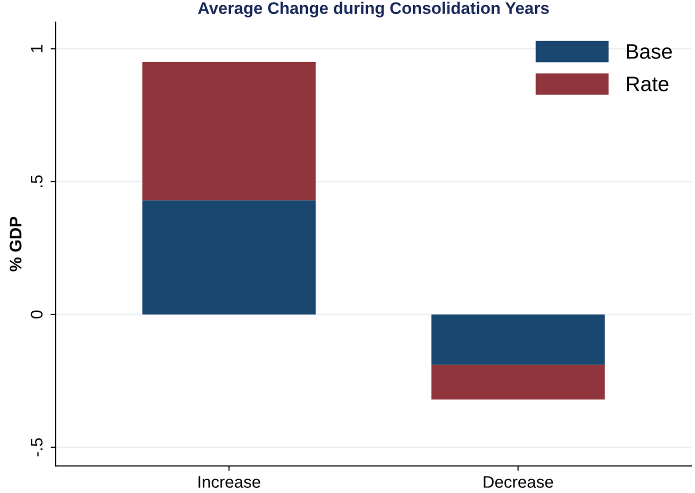  Describe the element at coordinates (519, 482) in the screenshot. I see `x-tick-label: Decrease` at that location.